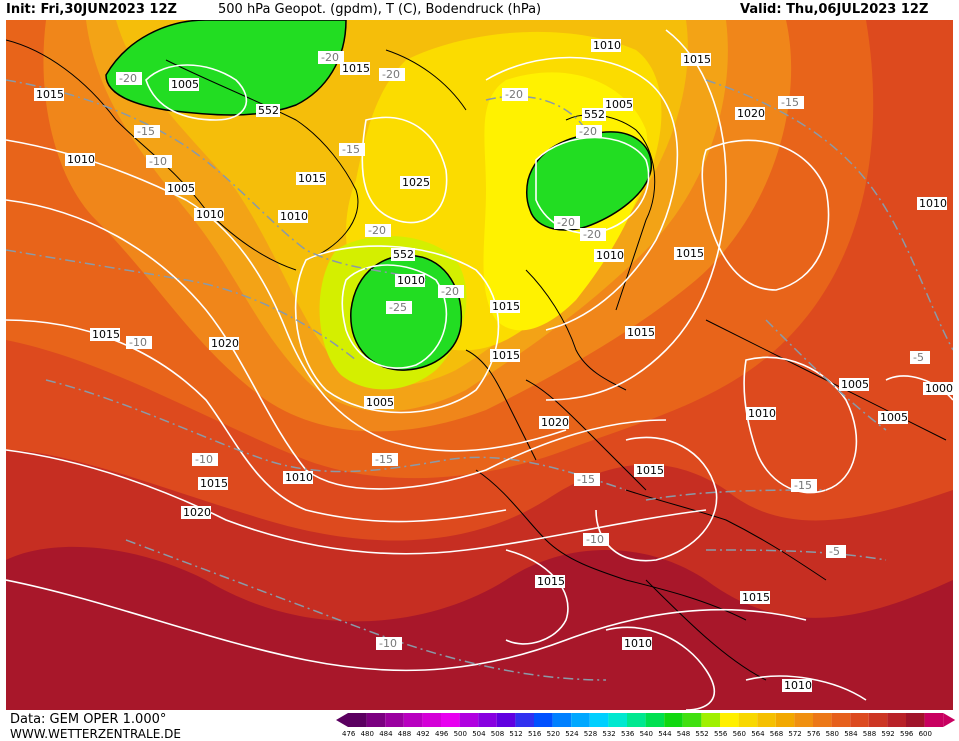 The height and width of the screenshot is (741, 959). What do you see at coordinates (91, 9) in the screenshot?
I see `init-time: Init: Fri,30JUN2023 12Z` at bounding box center [91, 9].